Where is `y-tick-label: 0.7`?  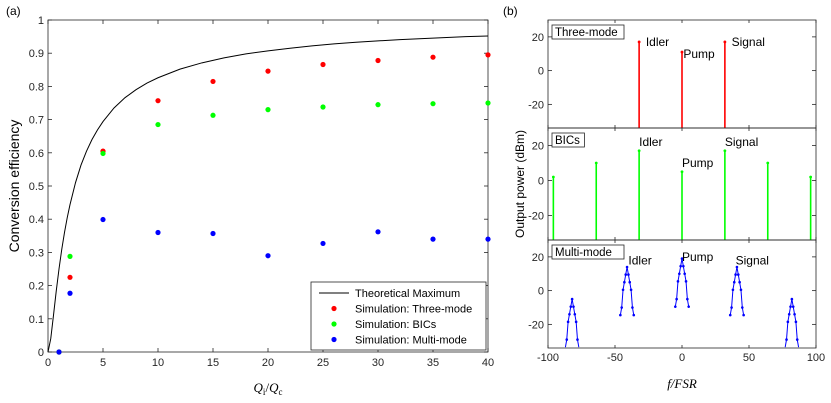
y-tick-label: 0.7 is located at coordinates (36, 121).